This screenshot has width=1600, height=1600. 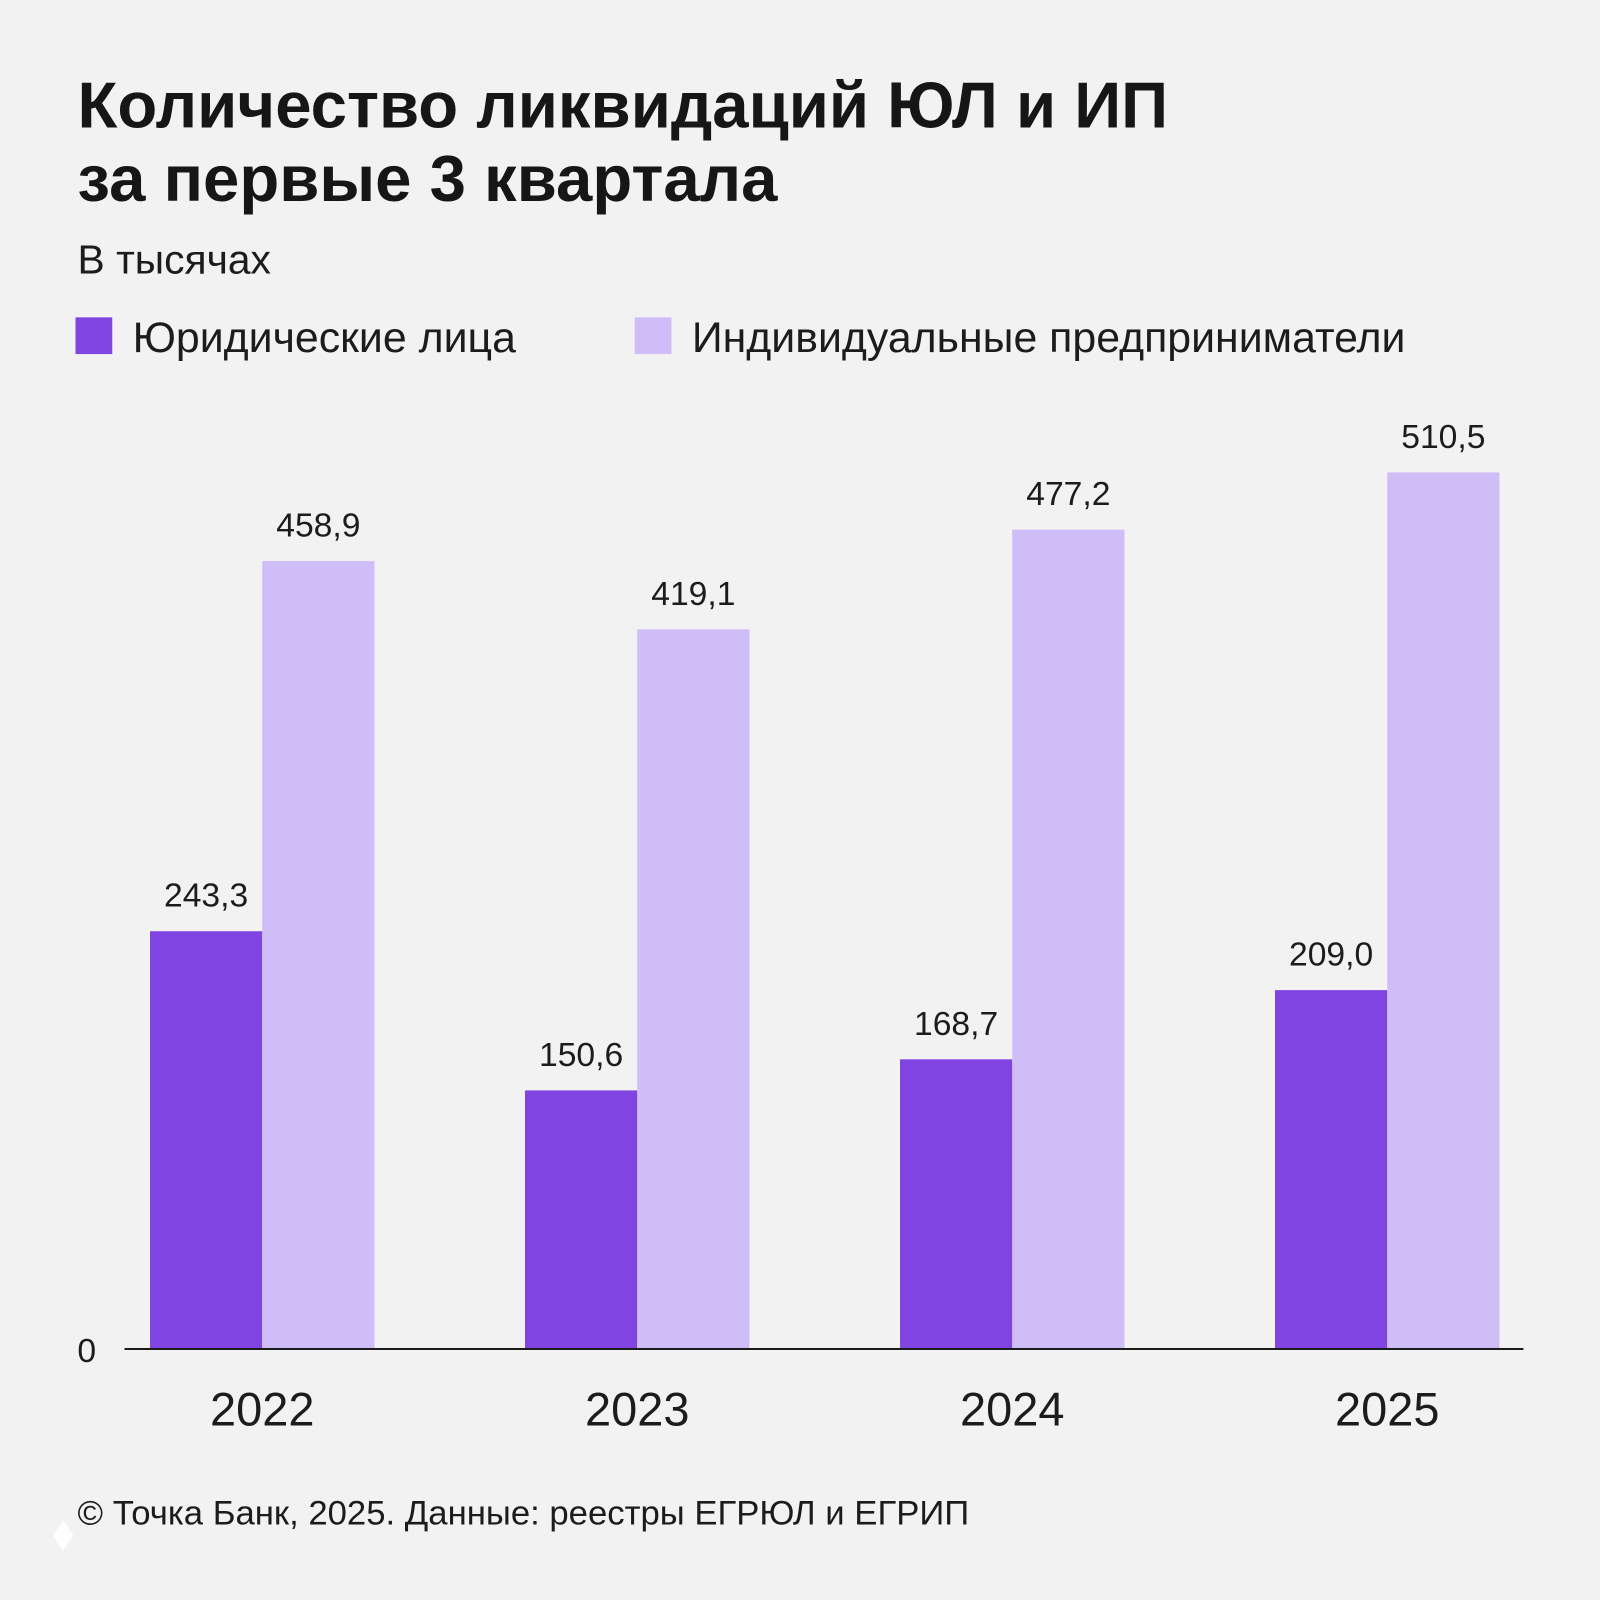 What do you see at coordinates (318, 955) in the screenshot?
I see `bar-2022-entrepreneurs` at bounding box center [318, 955].